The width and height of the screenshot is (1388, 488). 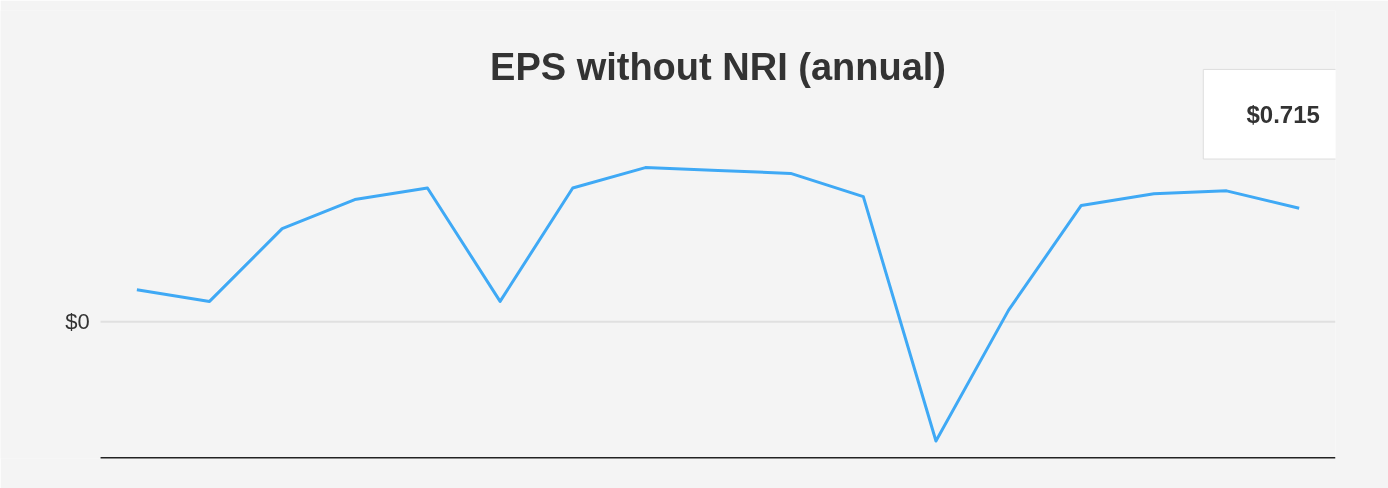 What do you see at coordinates (1283, 114) in the screenshot?
I see `text: $0.715` at bounding box center [1283, 114].